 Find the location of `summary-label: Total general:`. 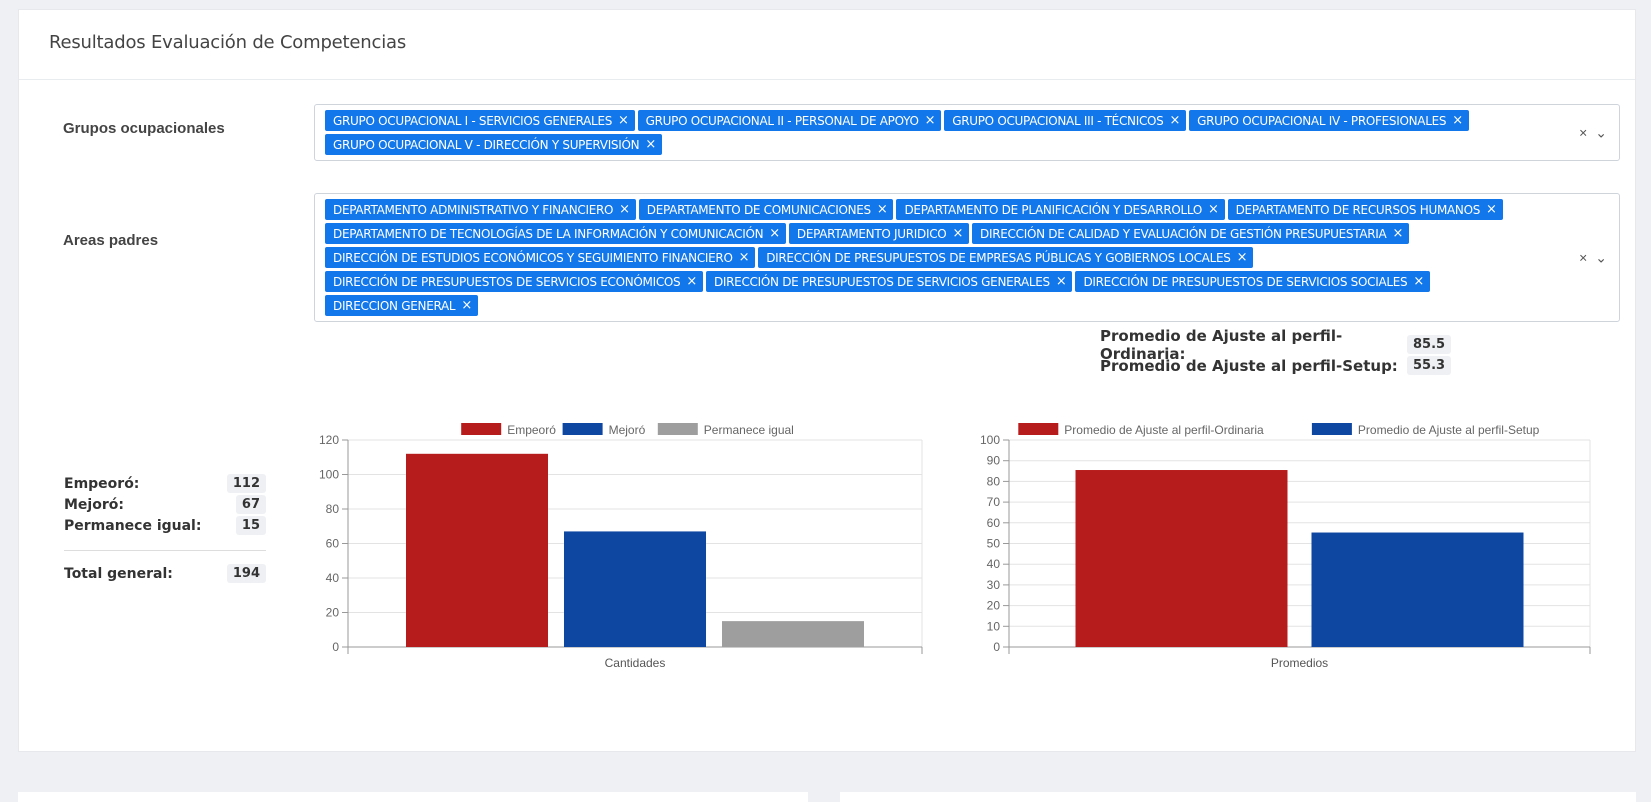

summary-label: Total general: is located at coordinates (118, 573).